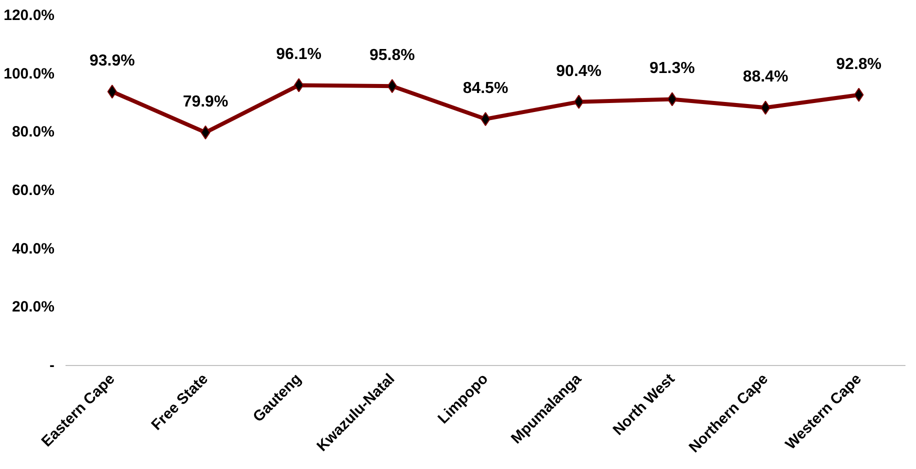  I want to click on data-label: 96.1%, so click(299, 55).